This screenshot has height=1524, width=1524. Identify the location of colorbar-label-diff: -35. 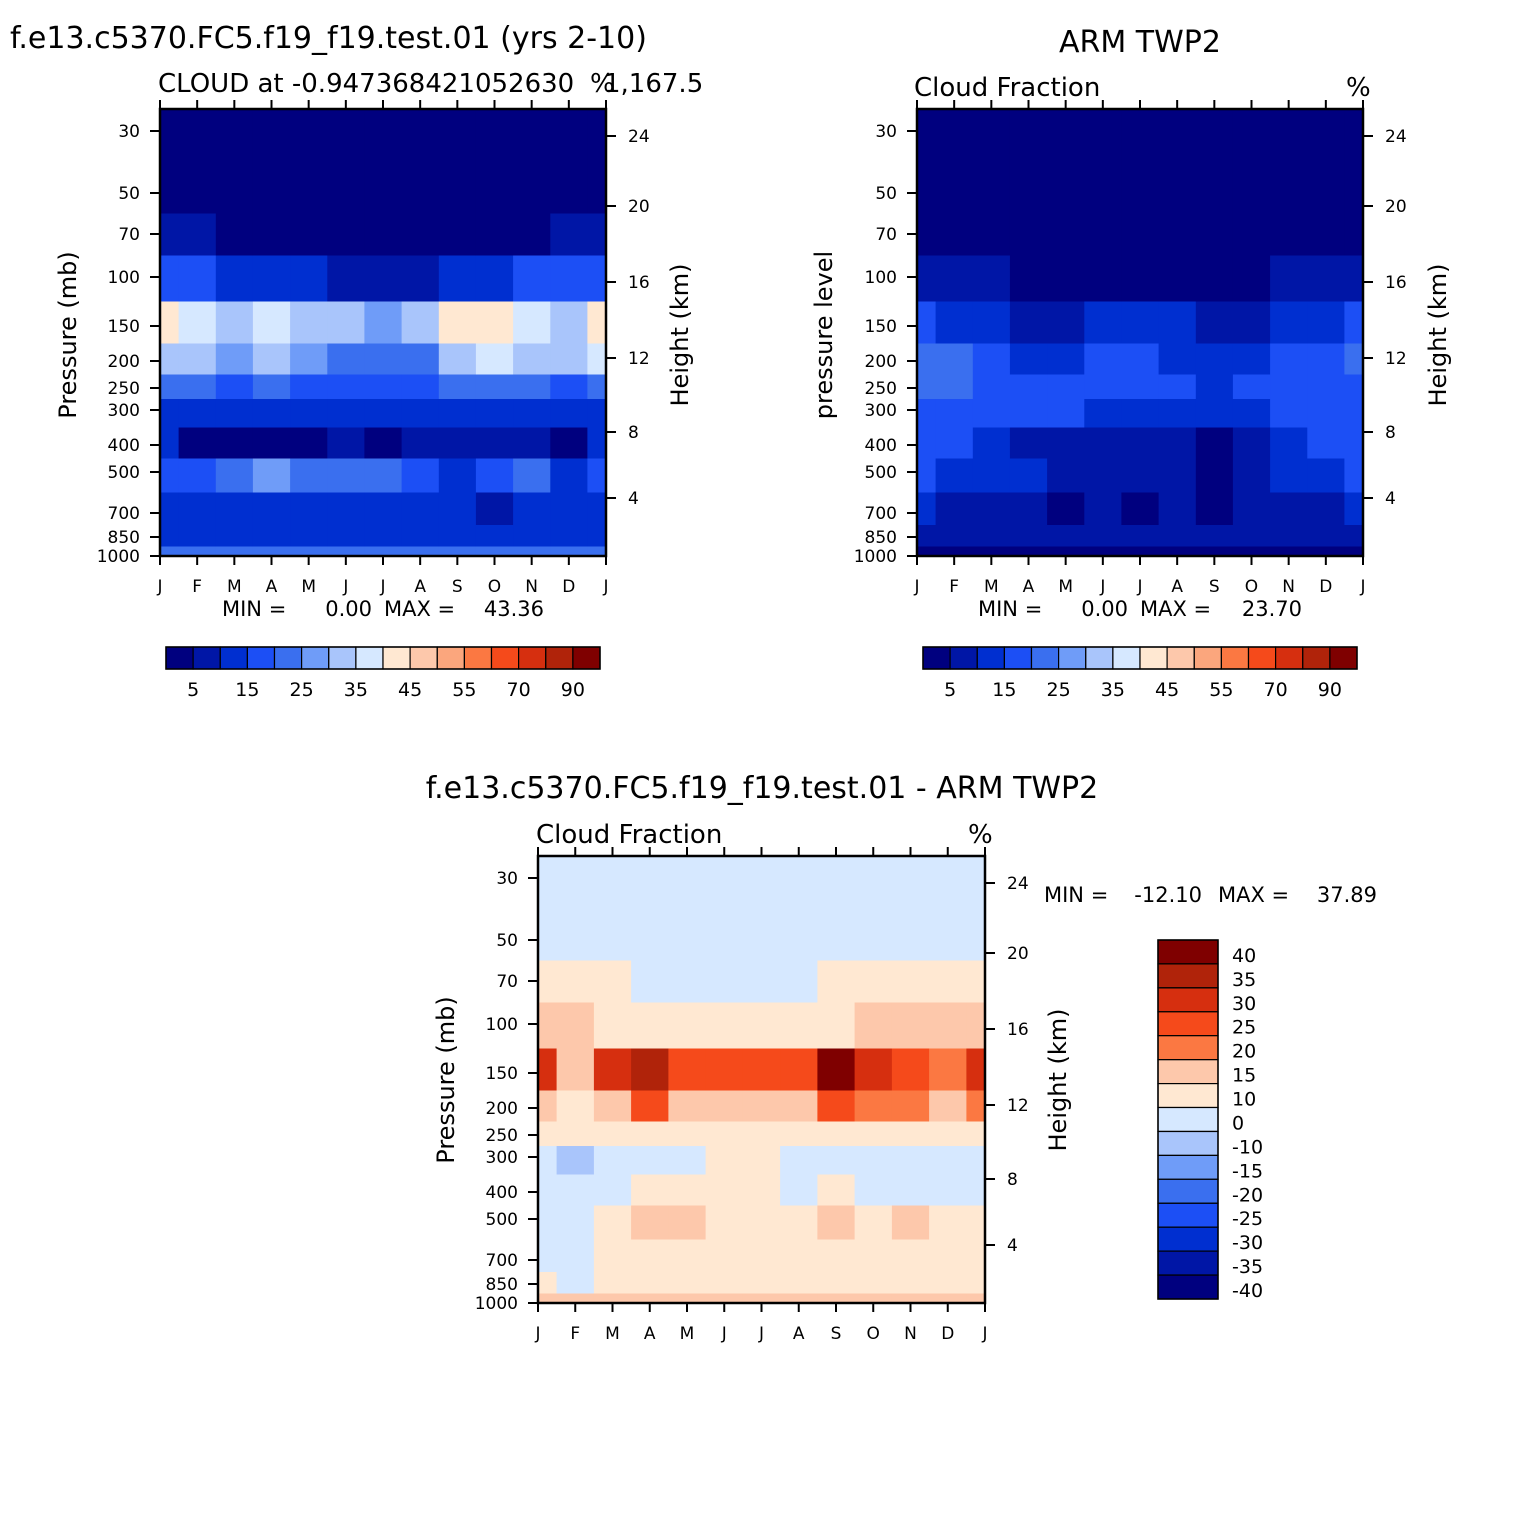
(1247, 1267).